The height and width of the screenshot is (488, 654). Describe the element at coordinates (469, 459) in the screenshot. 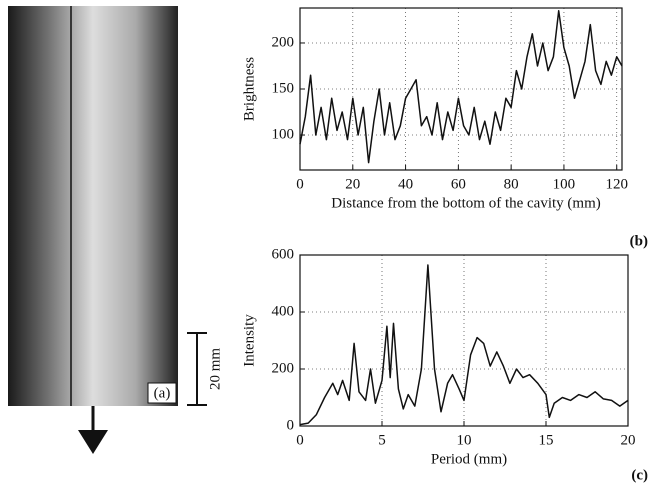

I see `x-axis-label: Period (mm)` at that location.